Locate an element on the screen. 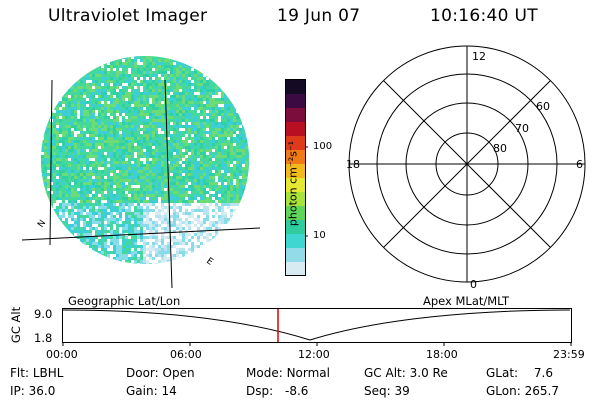  mlt-label-12: 12 is located at coordinates (479, 56).